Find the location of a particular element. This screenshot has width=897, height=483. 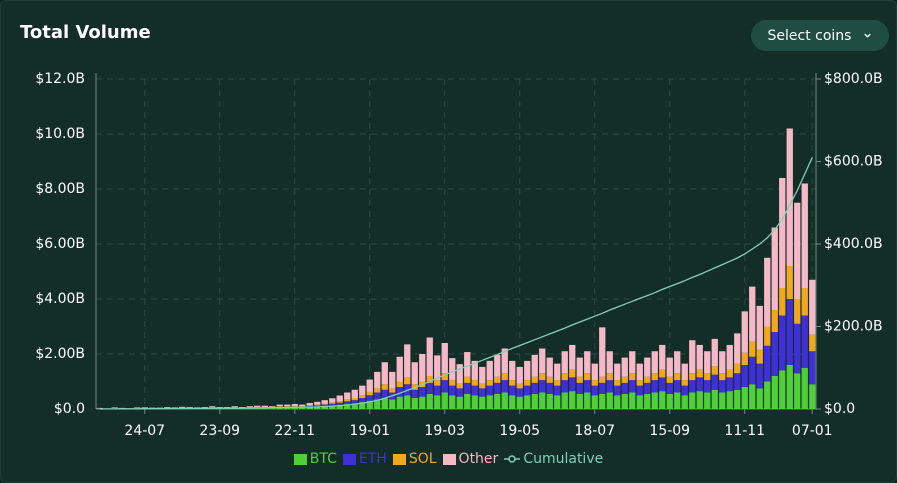

legend-item: BTC is located at coordinates (315, 459).